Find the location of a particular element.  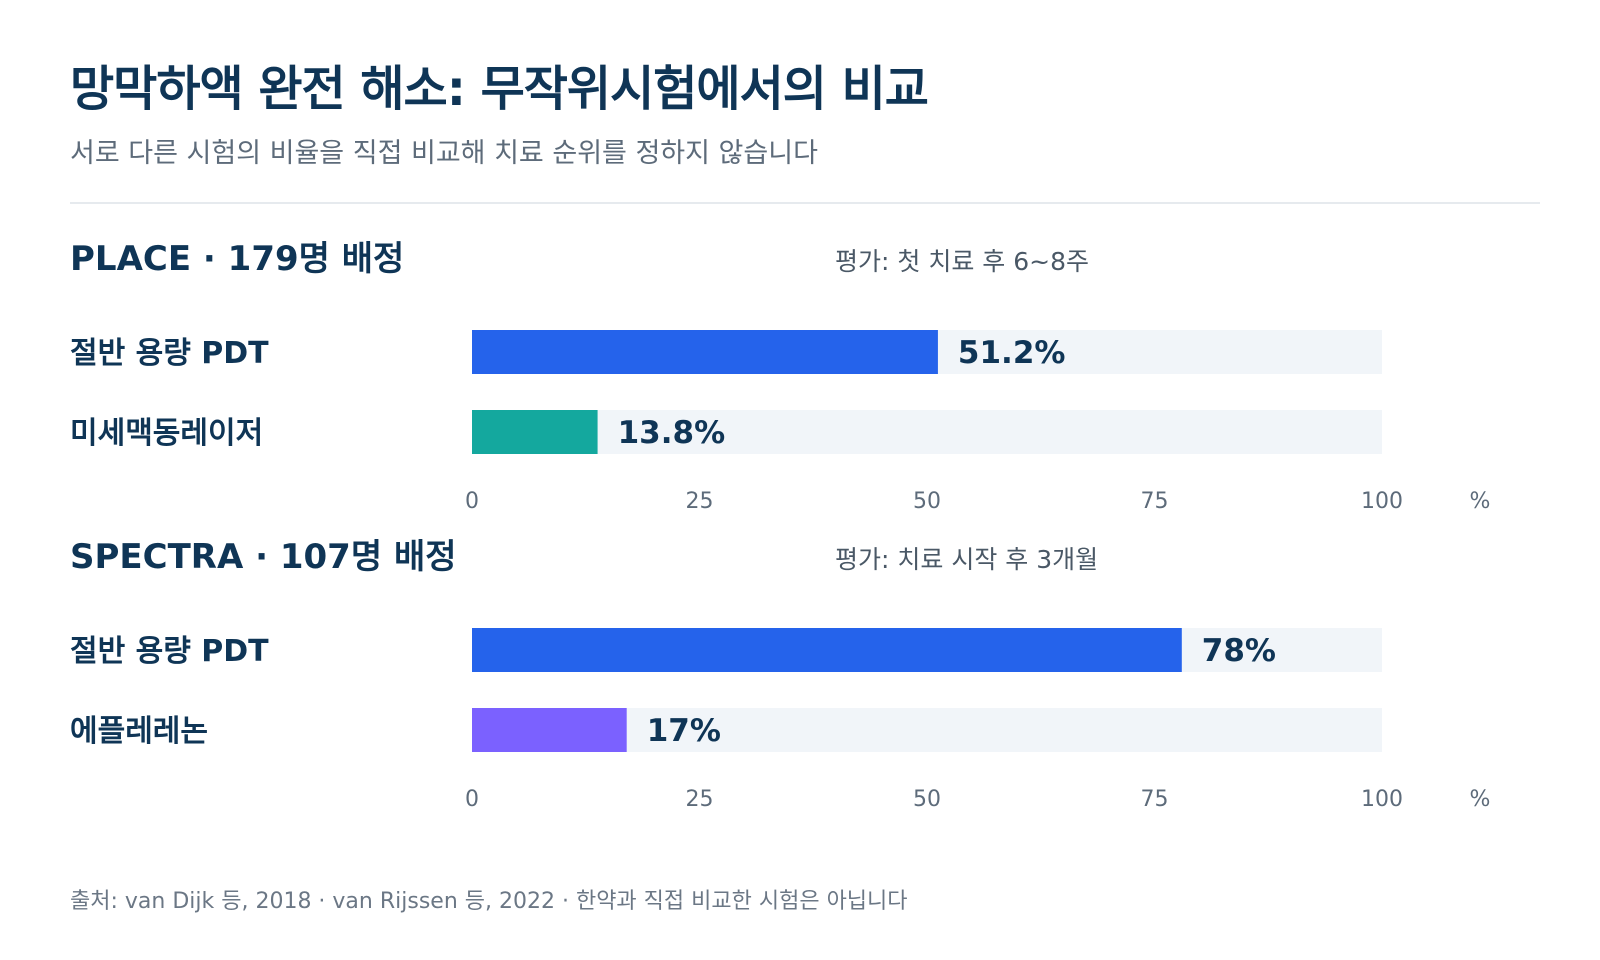

bar-track is located at coordinates (927, 432).